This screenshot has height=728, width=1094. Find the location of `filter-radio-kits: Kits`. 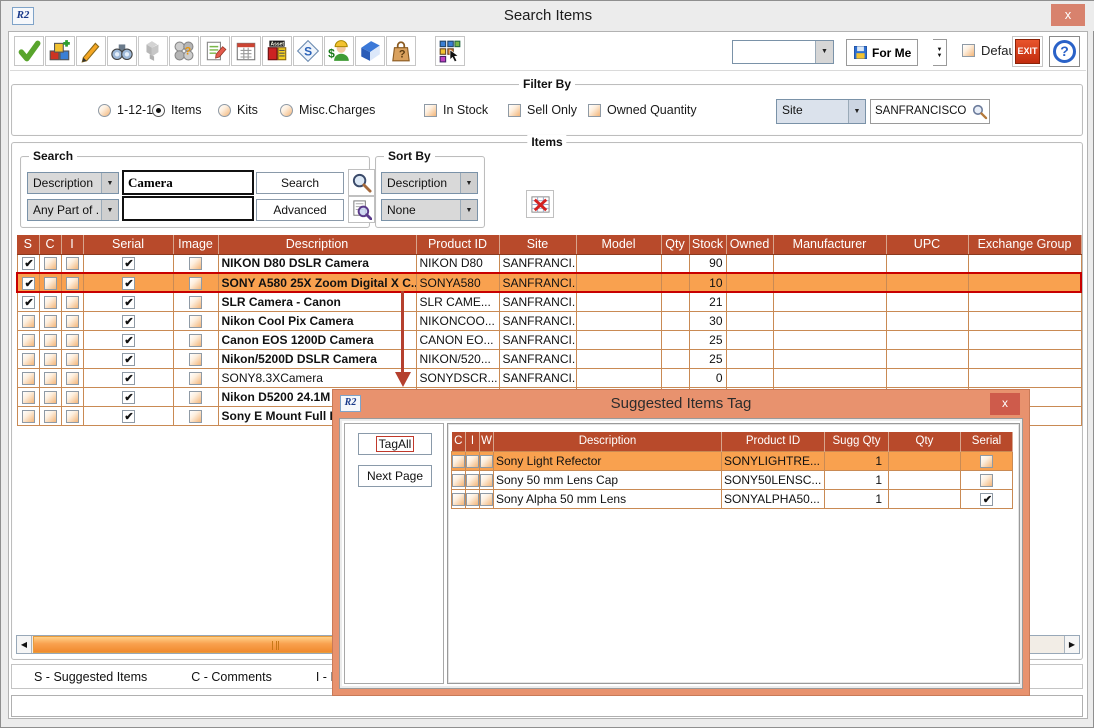

filter-radio-kits: Kits is located at coordinates (238, 110).